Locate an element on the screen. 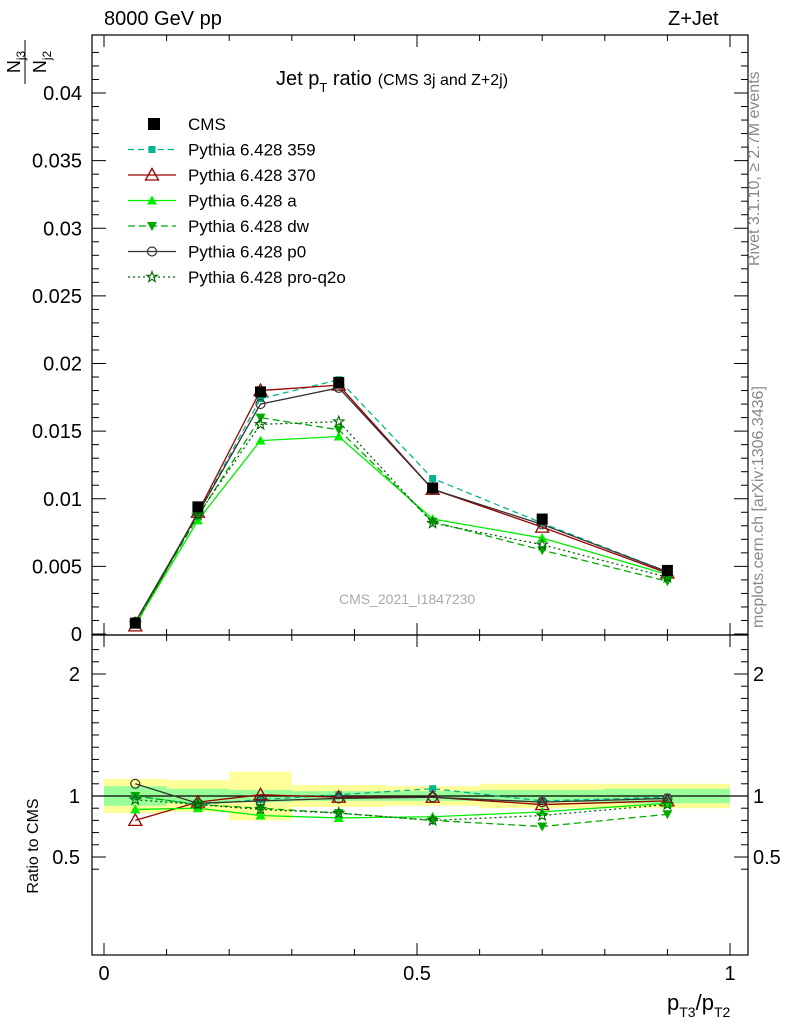  header-left: 8000 GeV pp is located at coordinates (163, 19).